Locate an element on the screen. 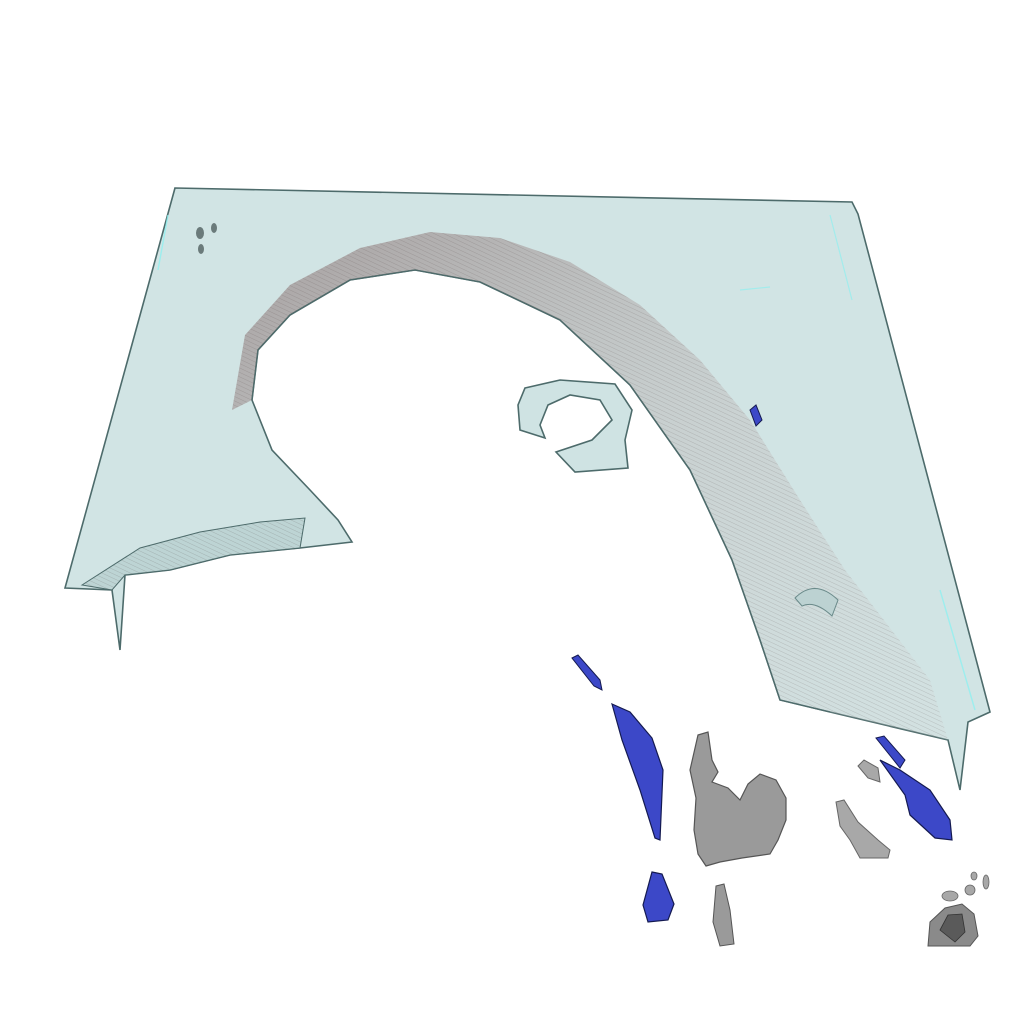  sheet-bump is located at coordinates (816, 602).